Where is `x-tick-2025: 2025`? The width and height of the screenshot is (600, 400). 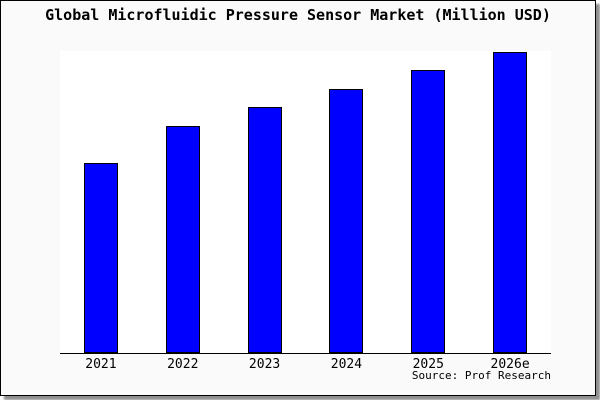 x-tick-2025: 2025 is located at coordinates (428, 364).